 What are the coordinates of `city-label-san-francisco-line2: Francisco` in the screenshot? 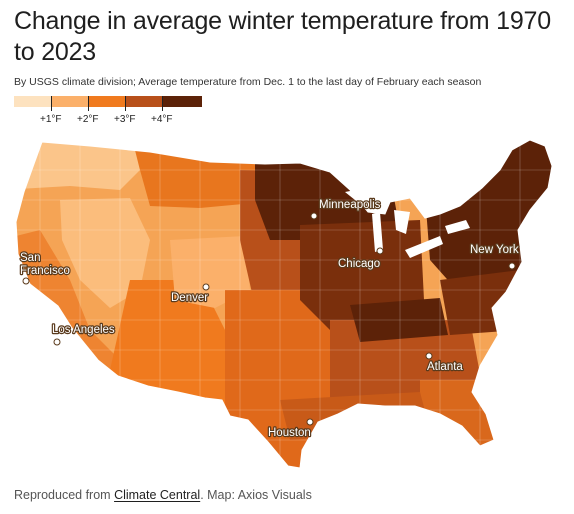 It's located at (45, 271).